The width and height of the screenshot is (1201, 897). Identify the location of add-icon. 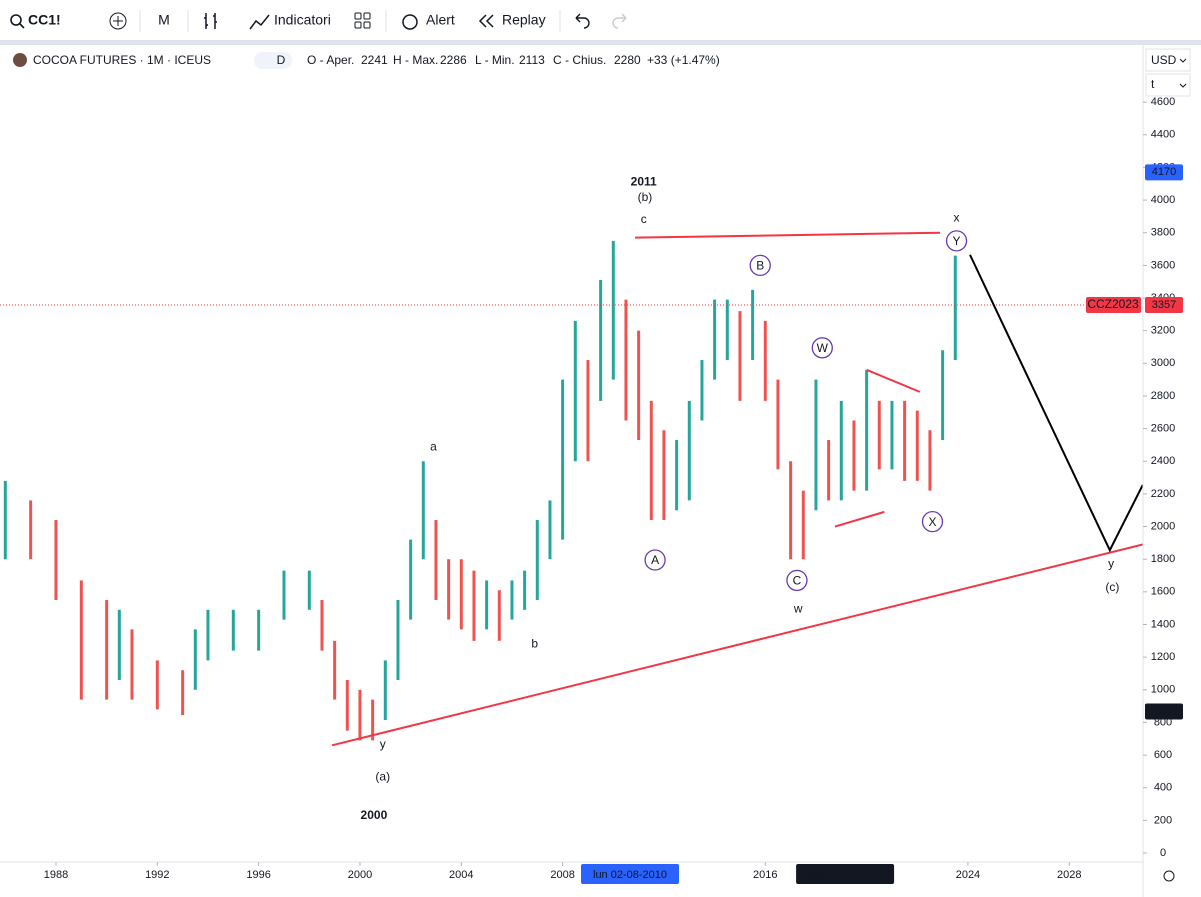
(118, 21).